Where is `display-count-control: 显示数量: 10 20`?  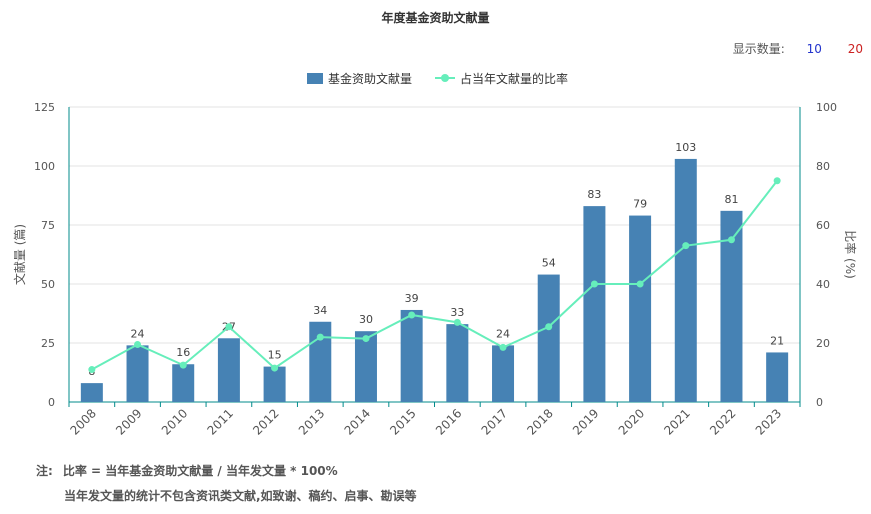
display-count-control: 显示数量: 10 20 is located at coordinates (798, 48).